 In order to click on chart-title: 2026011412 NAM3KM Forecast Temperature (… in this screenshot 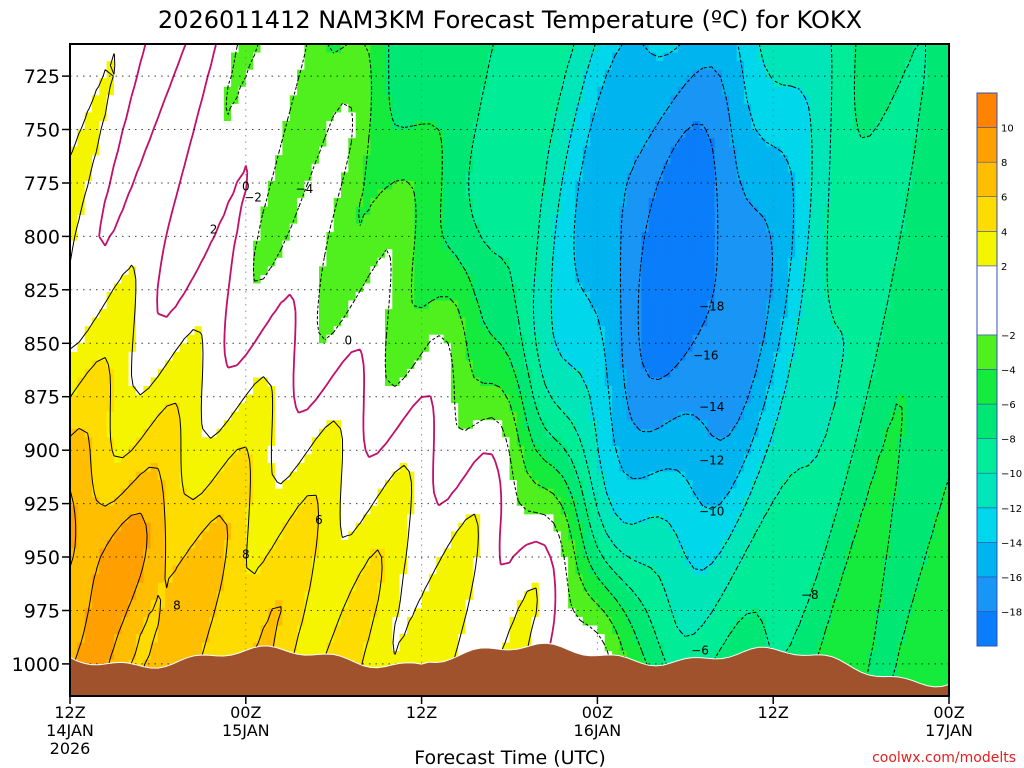, I will do `click(510, 20)`.